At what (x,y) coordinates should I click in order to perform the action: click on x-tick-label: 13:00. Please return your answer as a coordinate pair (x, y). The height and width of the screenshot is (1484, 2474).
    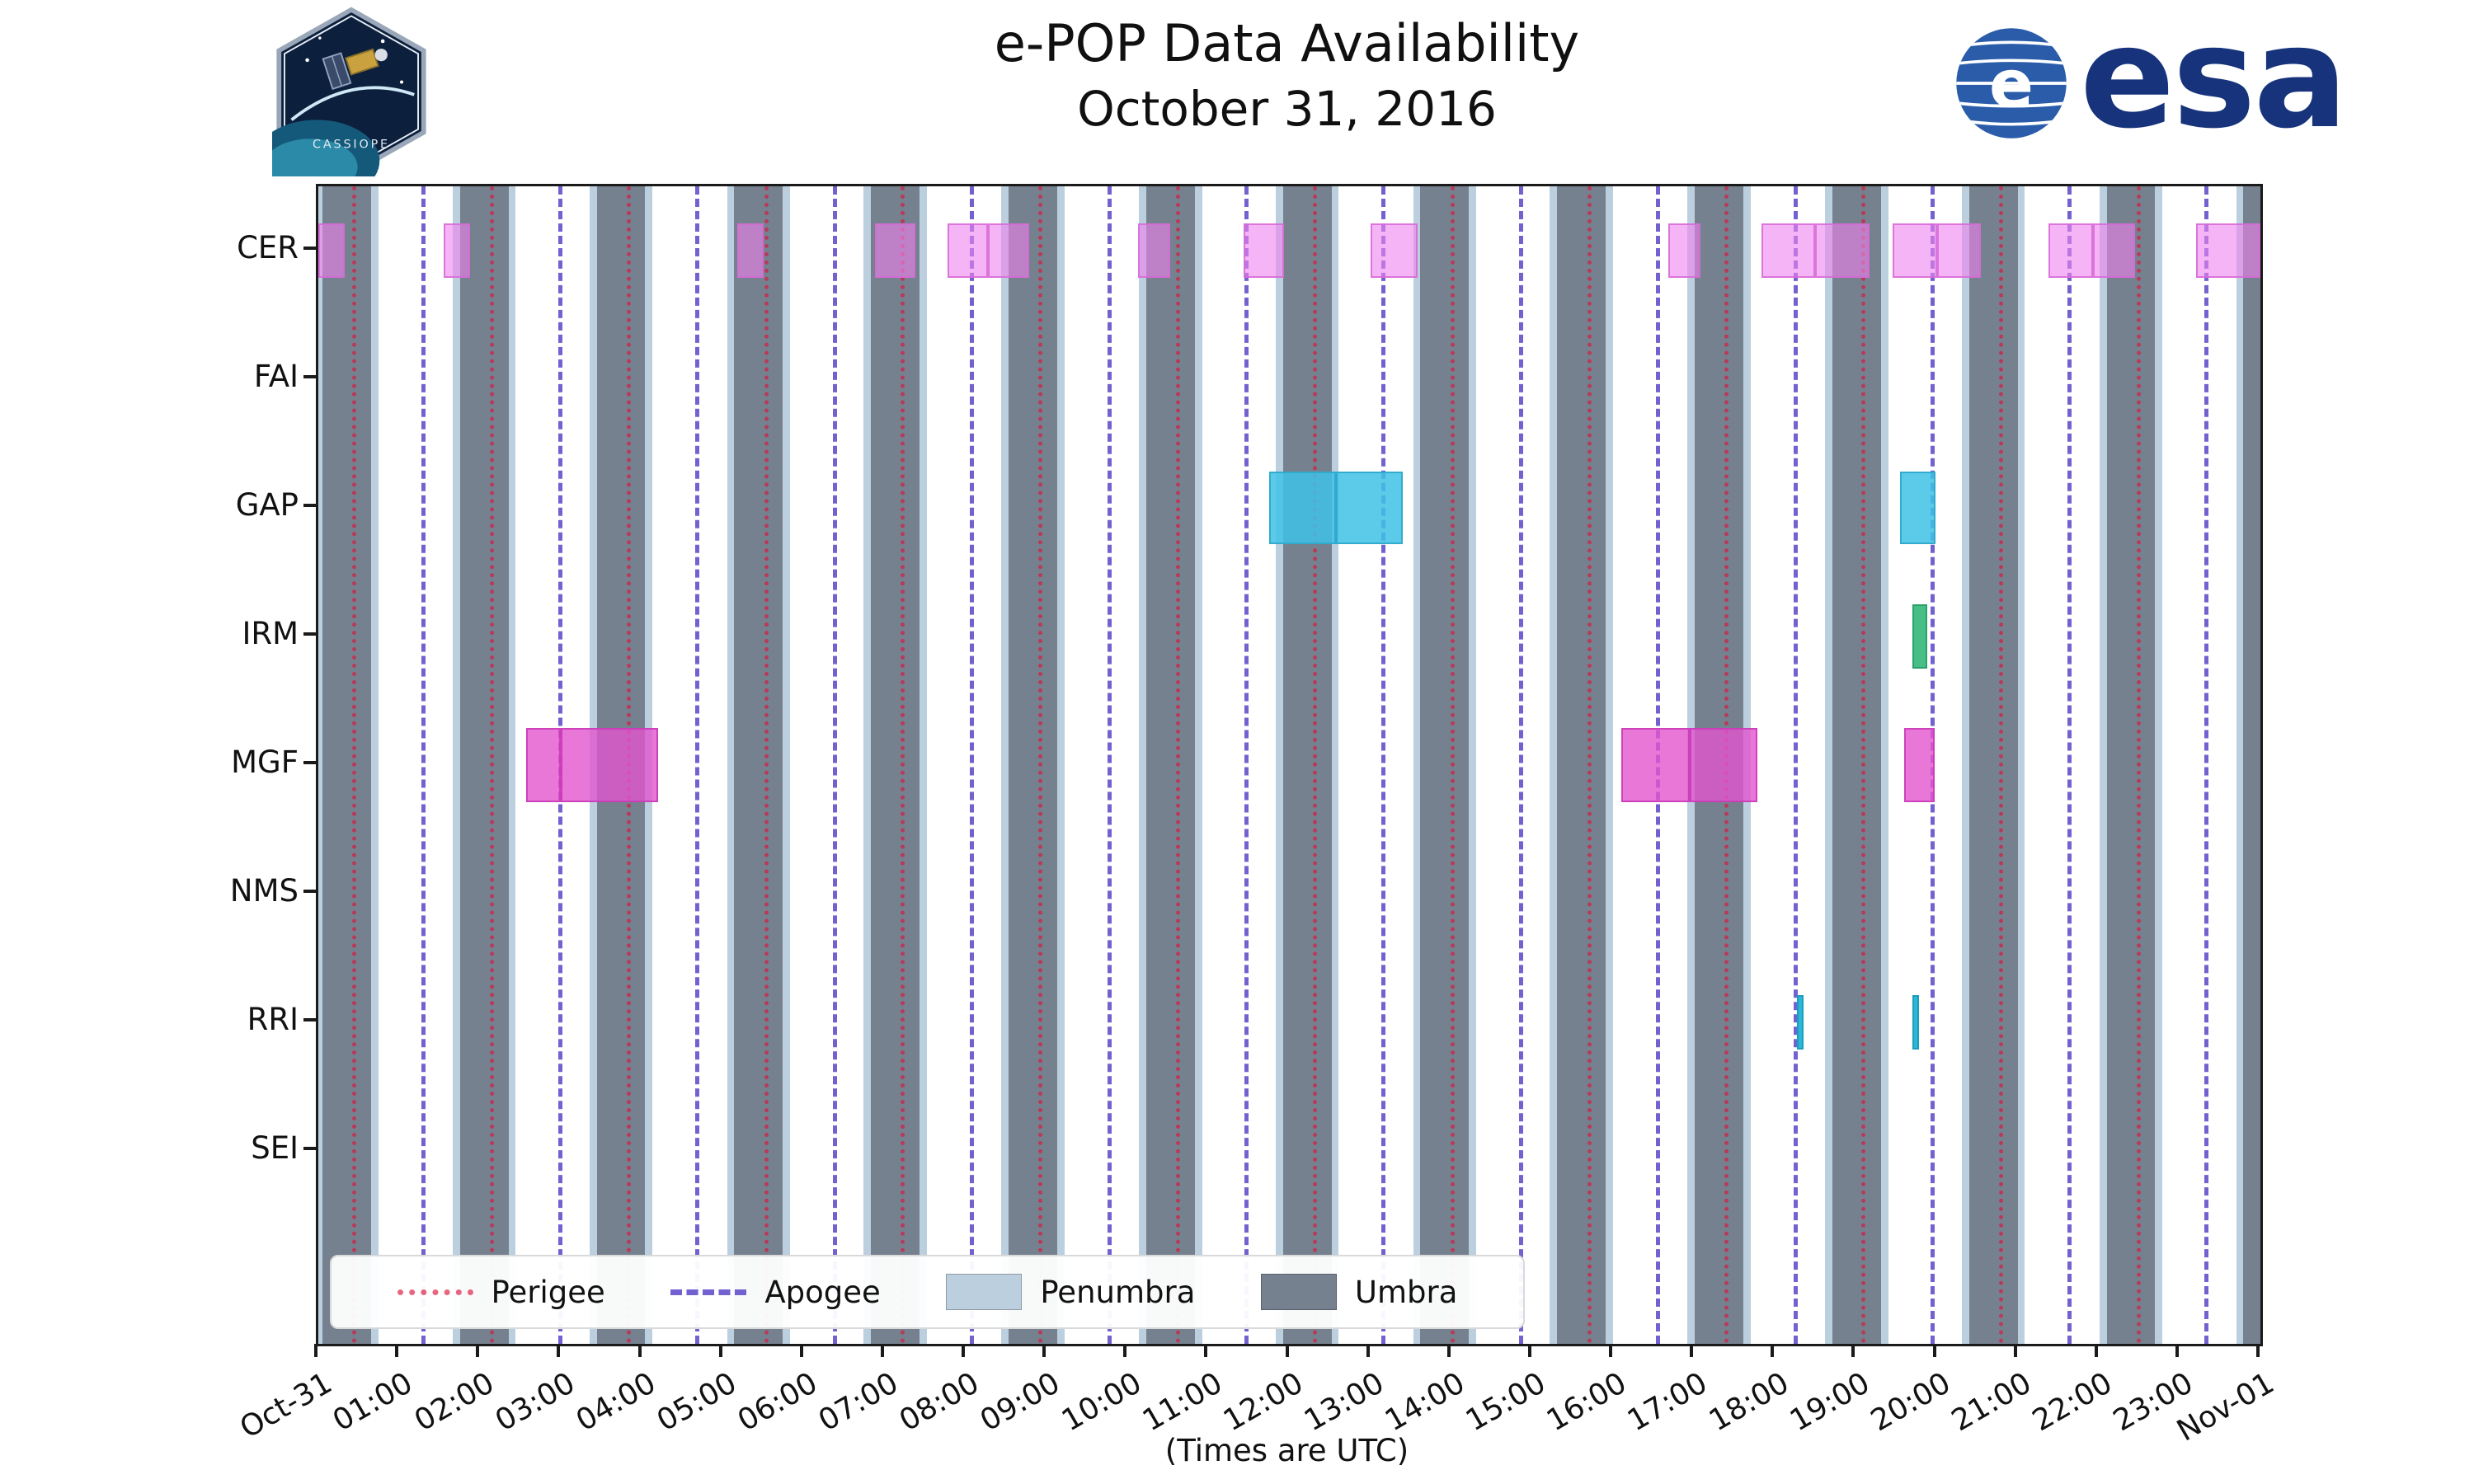
    Looking at the image, I should click on (1344, 1402).